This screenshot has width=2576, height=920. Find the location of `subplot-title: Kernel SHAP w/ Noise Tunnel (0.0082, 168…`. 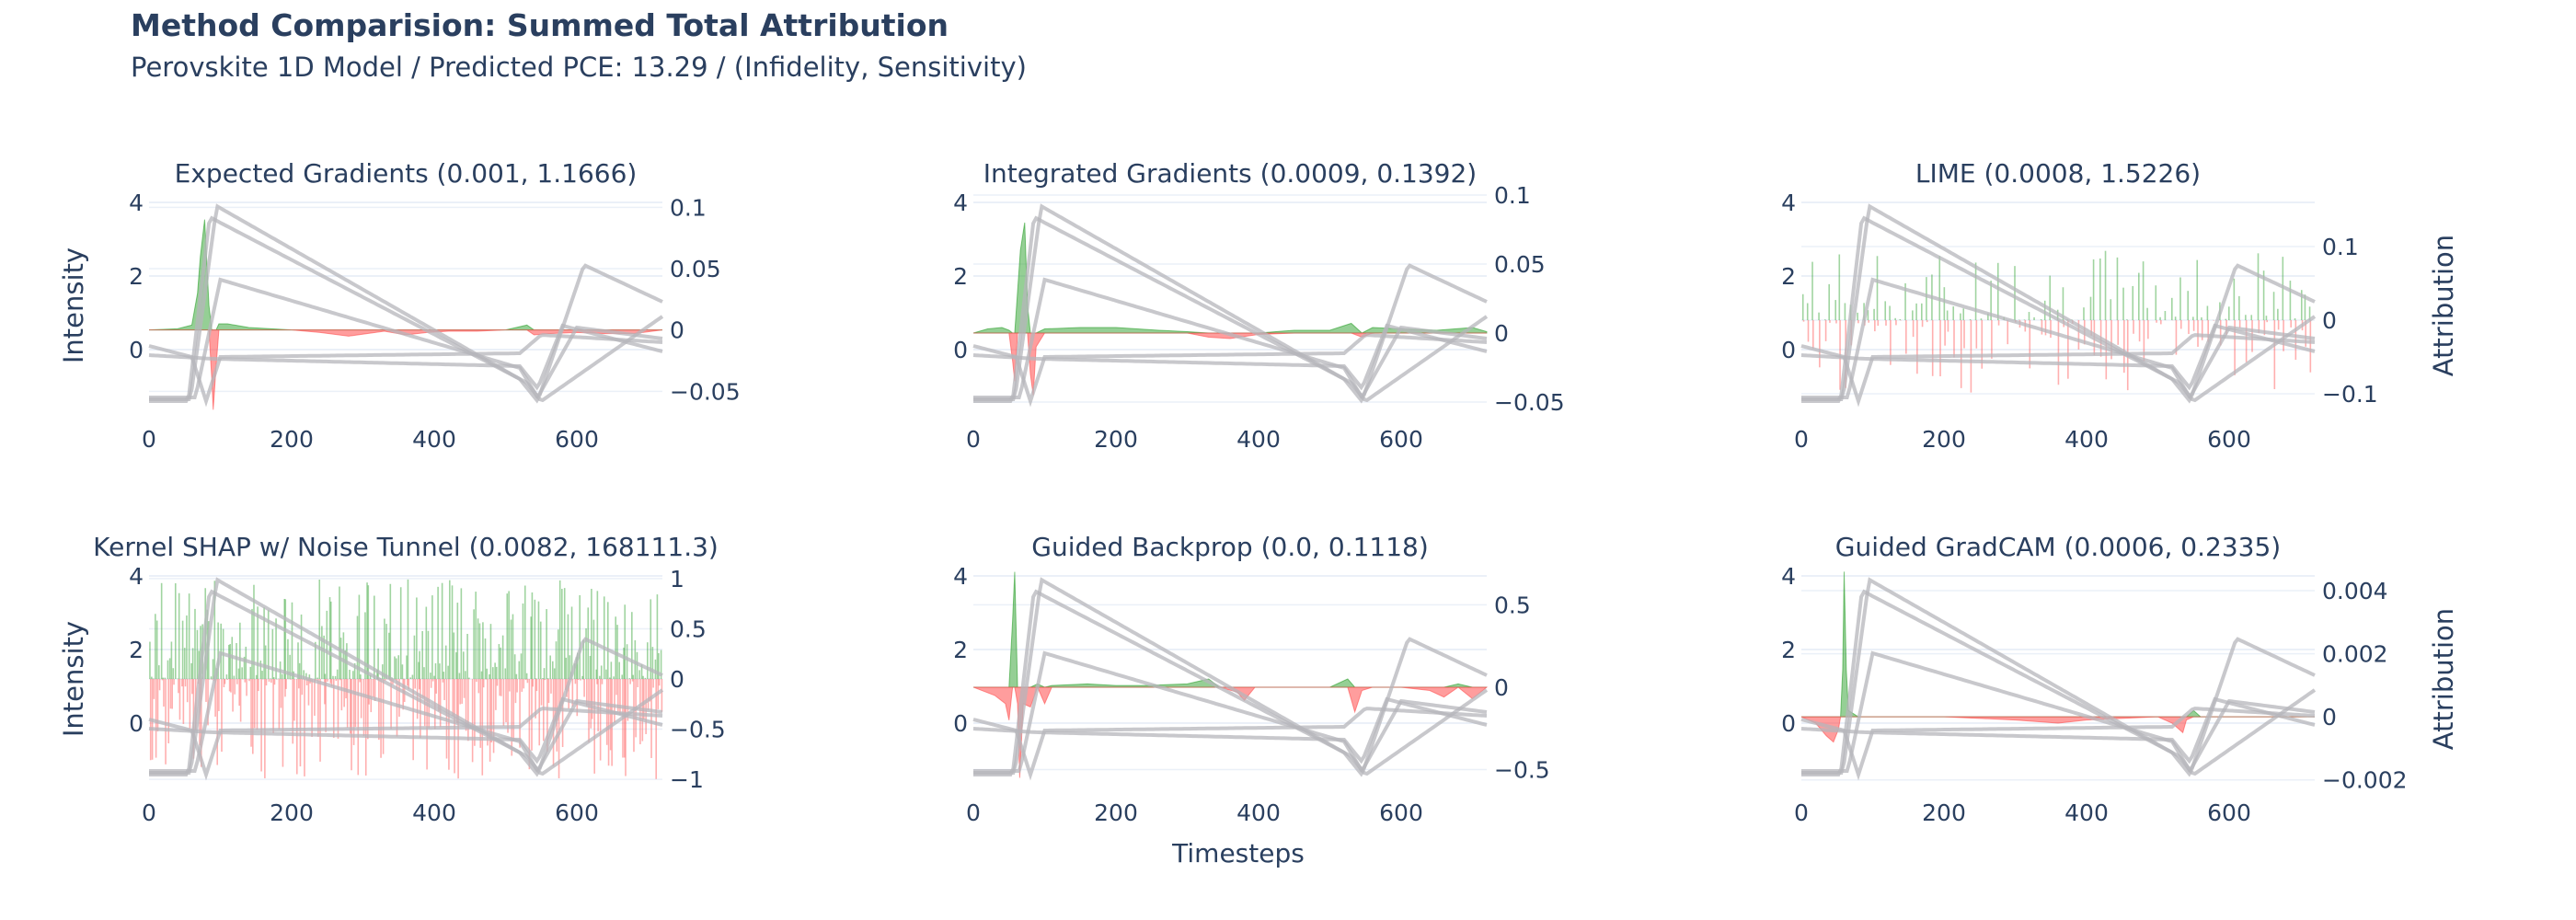

subplot-title: Kernel SHAP w/ Noise Tunnel (0.0082, 168… is located at coordinates (406, 547).